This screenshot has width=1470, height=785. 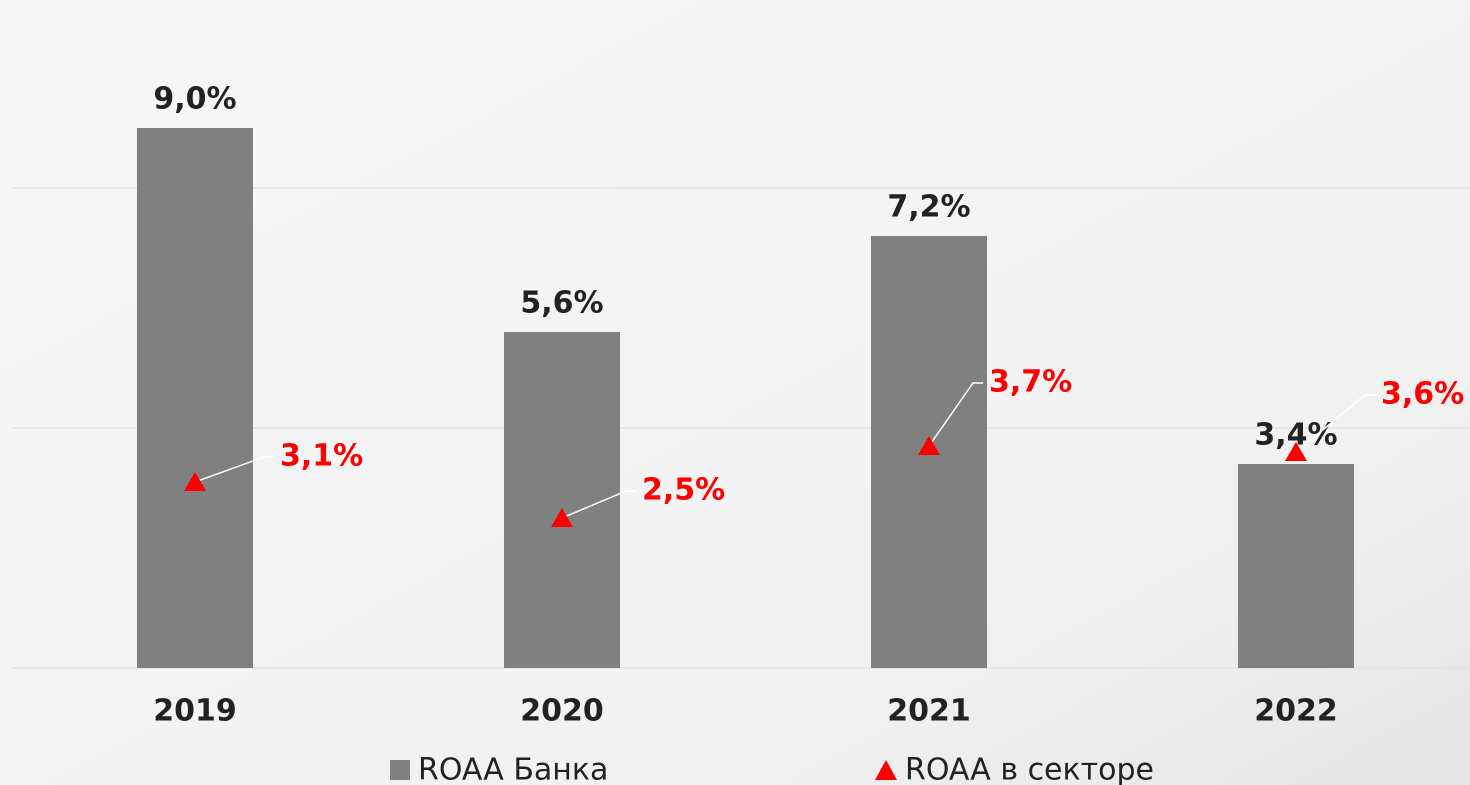 What do you see at coordinates (562, 711) in the screenshot?
I see `x-tick-label: 2020` at bounding box center [562, 711].